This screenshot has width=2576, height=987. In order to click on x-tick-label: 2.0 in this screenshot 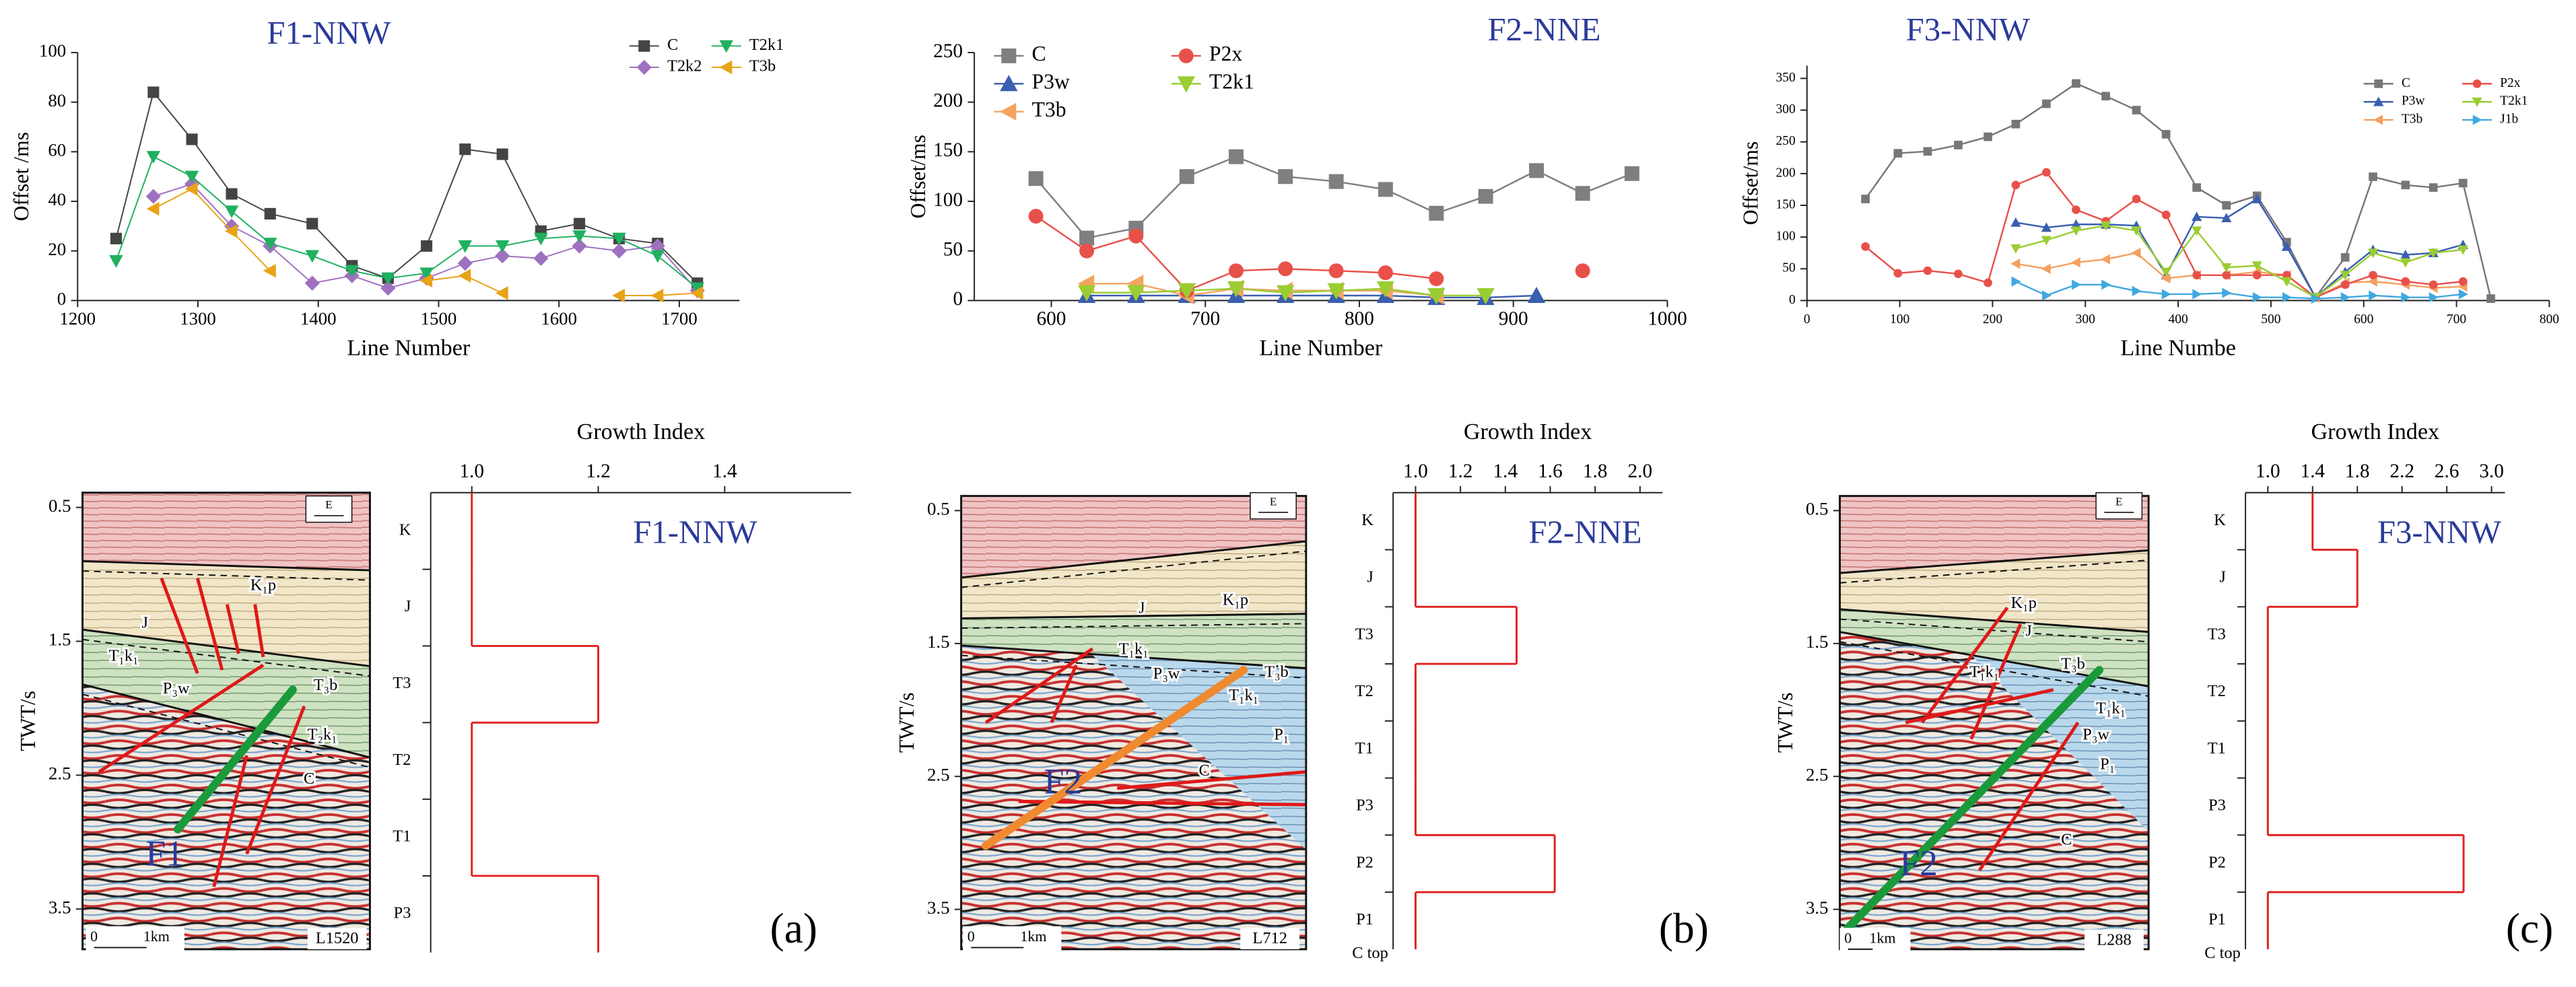, I will do `click(1640, 471)`.